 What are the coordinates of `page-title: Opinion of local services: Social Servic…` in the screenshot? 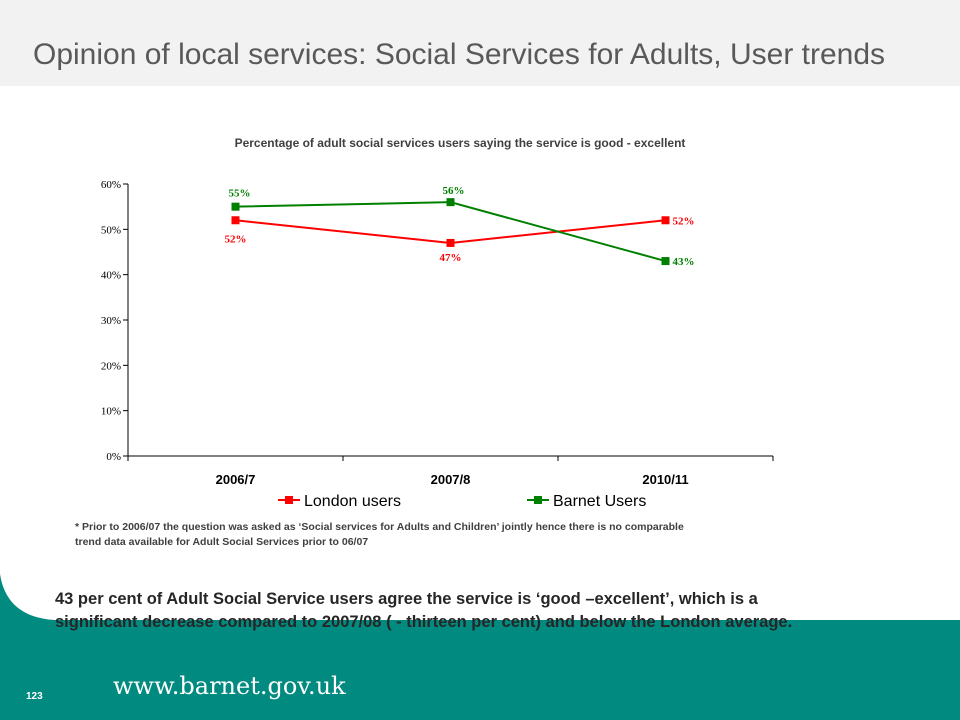 It's located at (459, 54).